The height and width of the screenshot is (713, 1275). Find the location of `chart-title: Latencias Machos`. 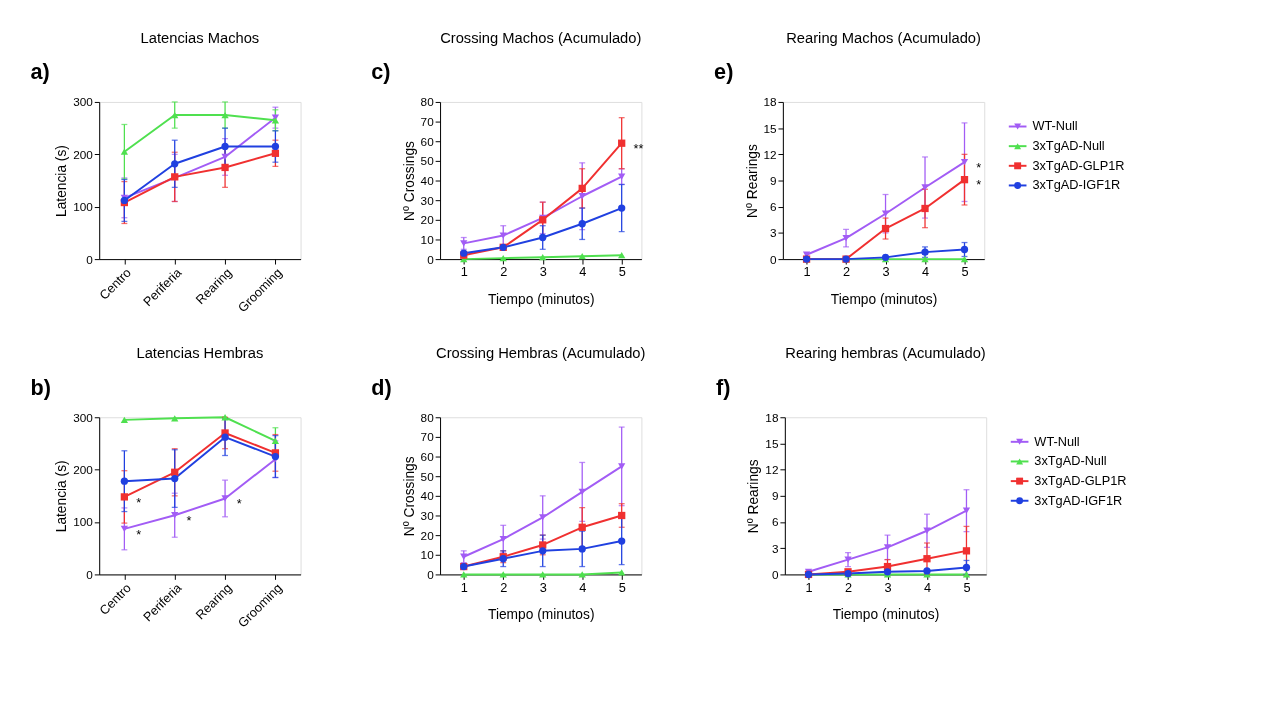

chart-title: Latencias Machos is located at coordinates (200, 38).